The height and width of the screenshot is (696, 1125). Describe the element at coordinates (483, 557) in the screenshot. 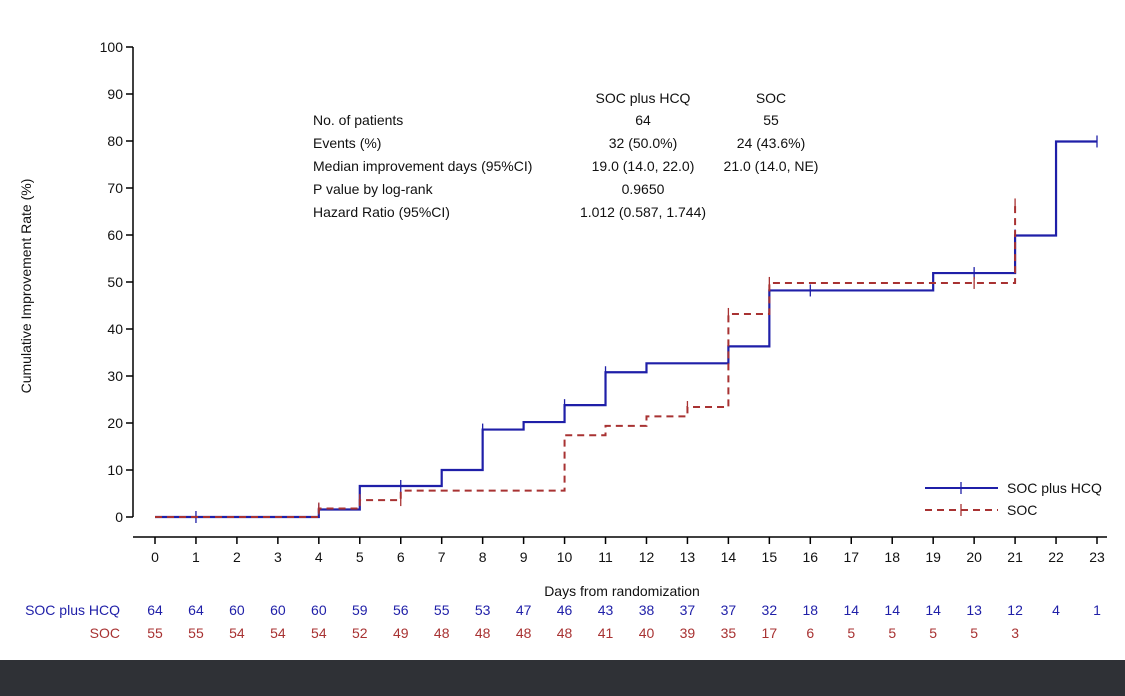

I see `x-tick-label: 8` at that location.